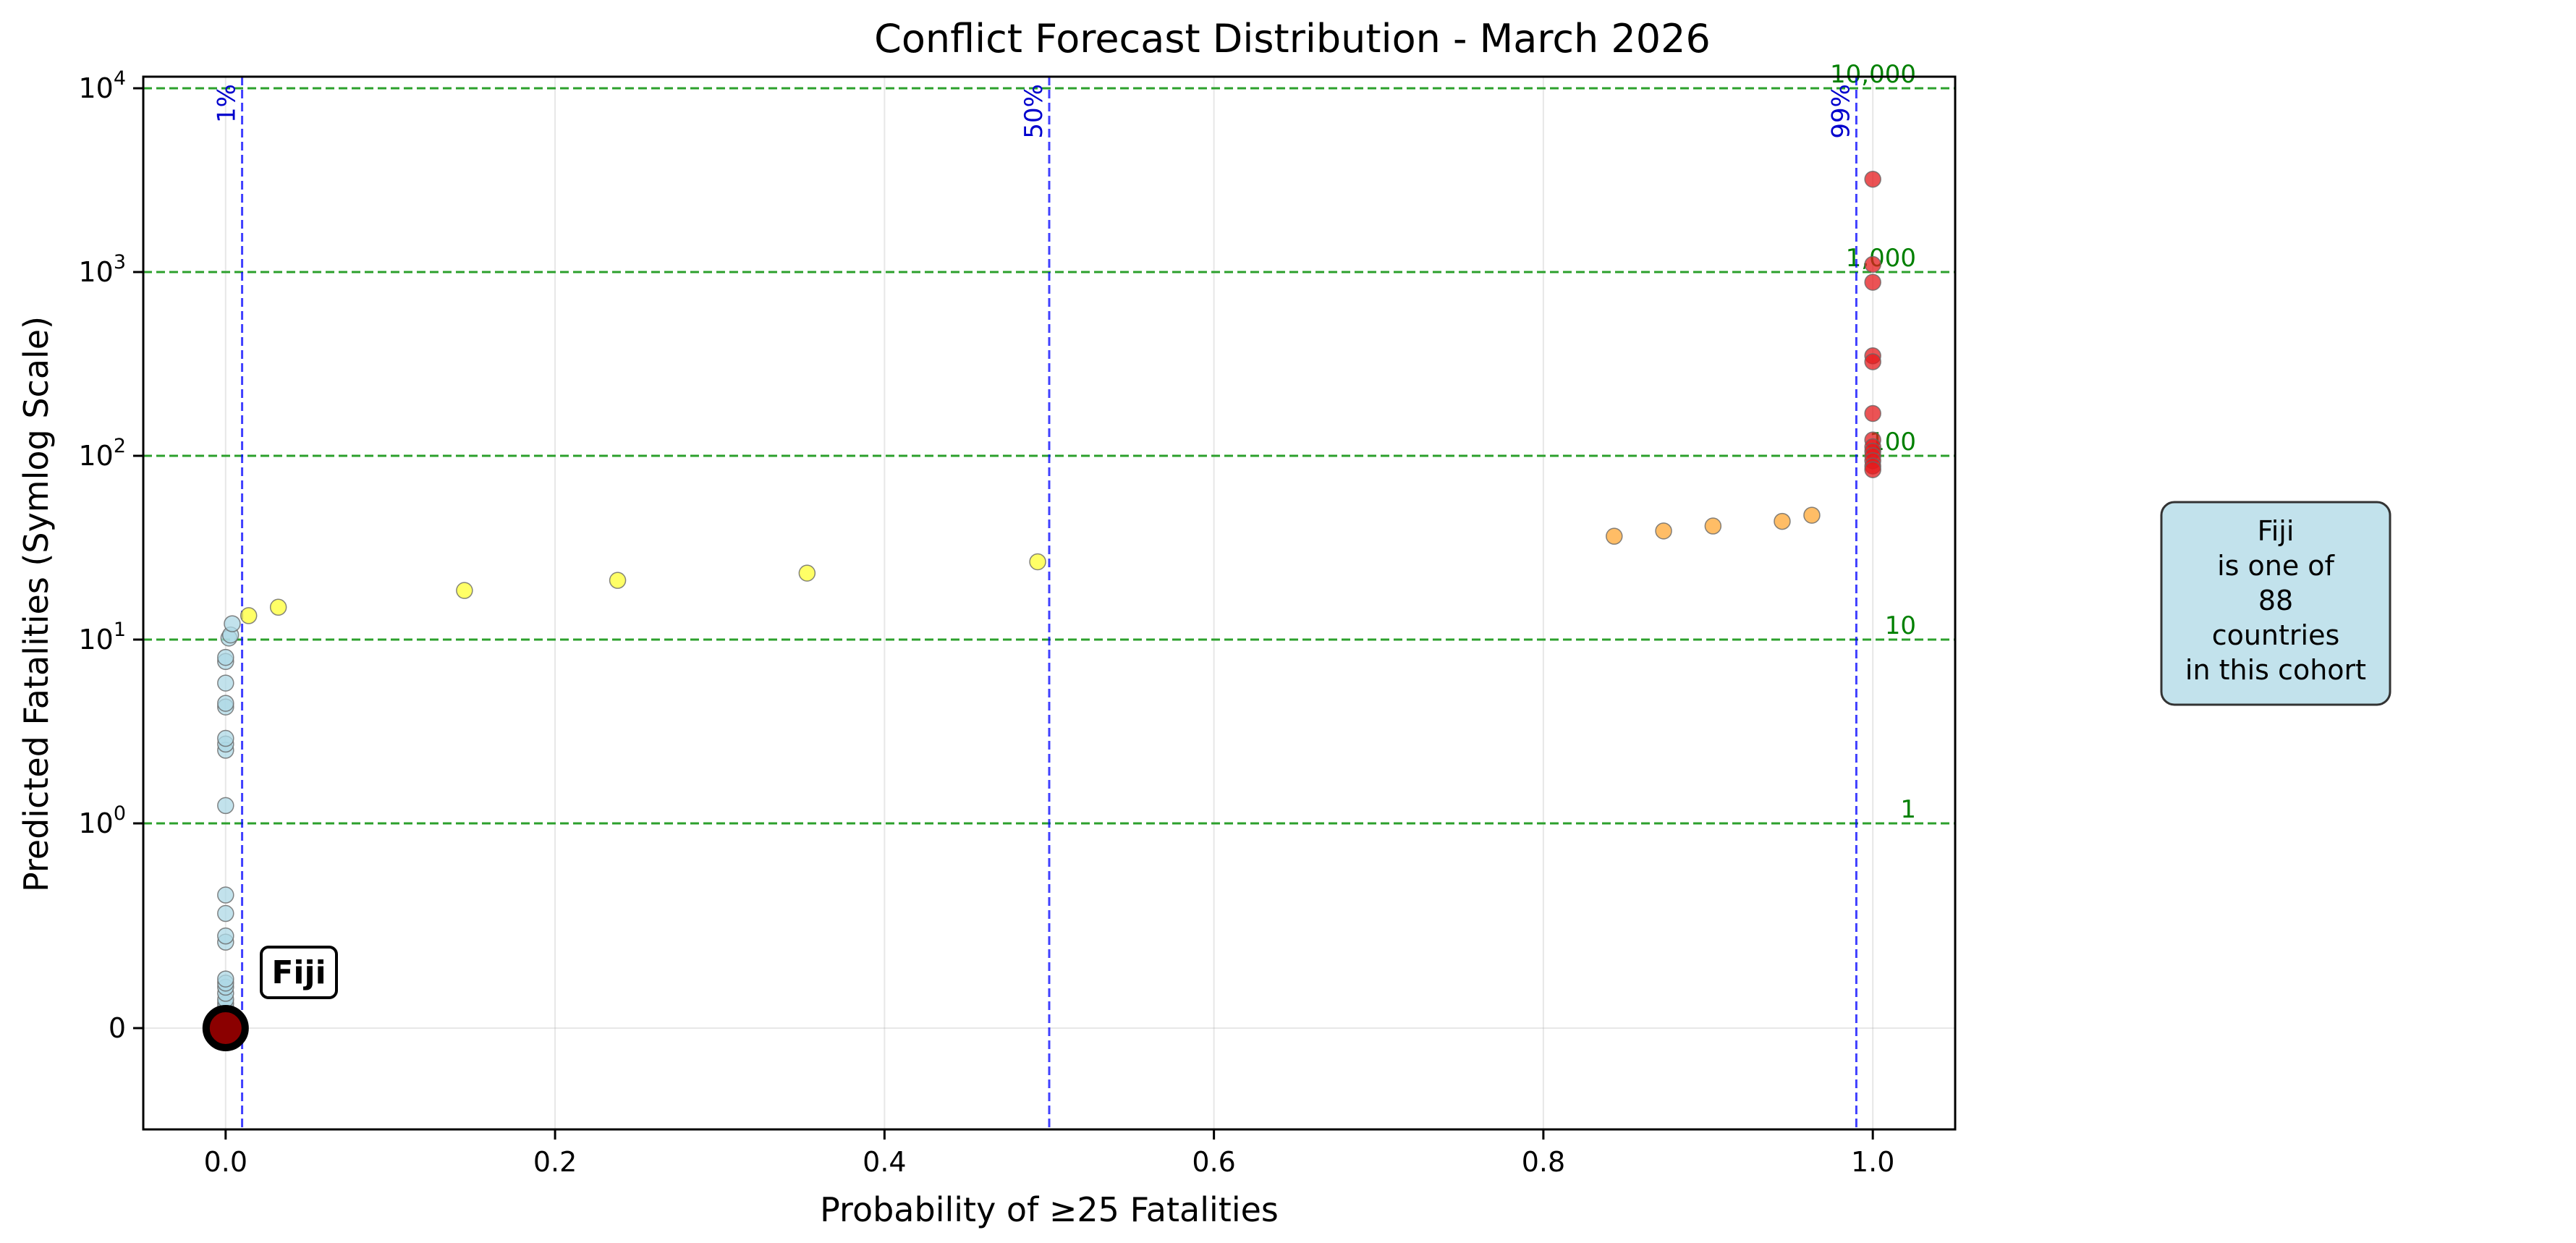  Describe the element at coordinates (1049, 1209) in the screenshot. I see `x-axis-label: Probability of ≥25 Fatalities` at that location.